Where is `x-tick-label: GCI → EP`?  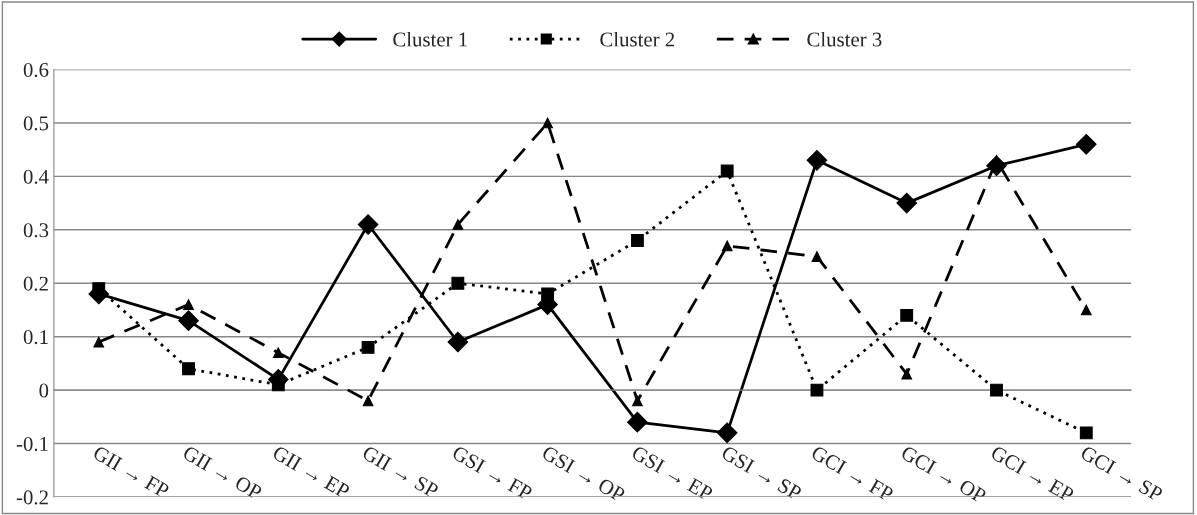
x-tick-label: GCI → EP is located at coordinates (1032, 474).